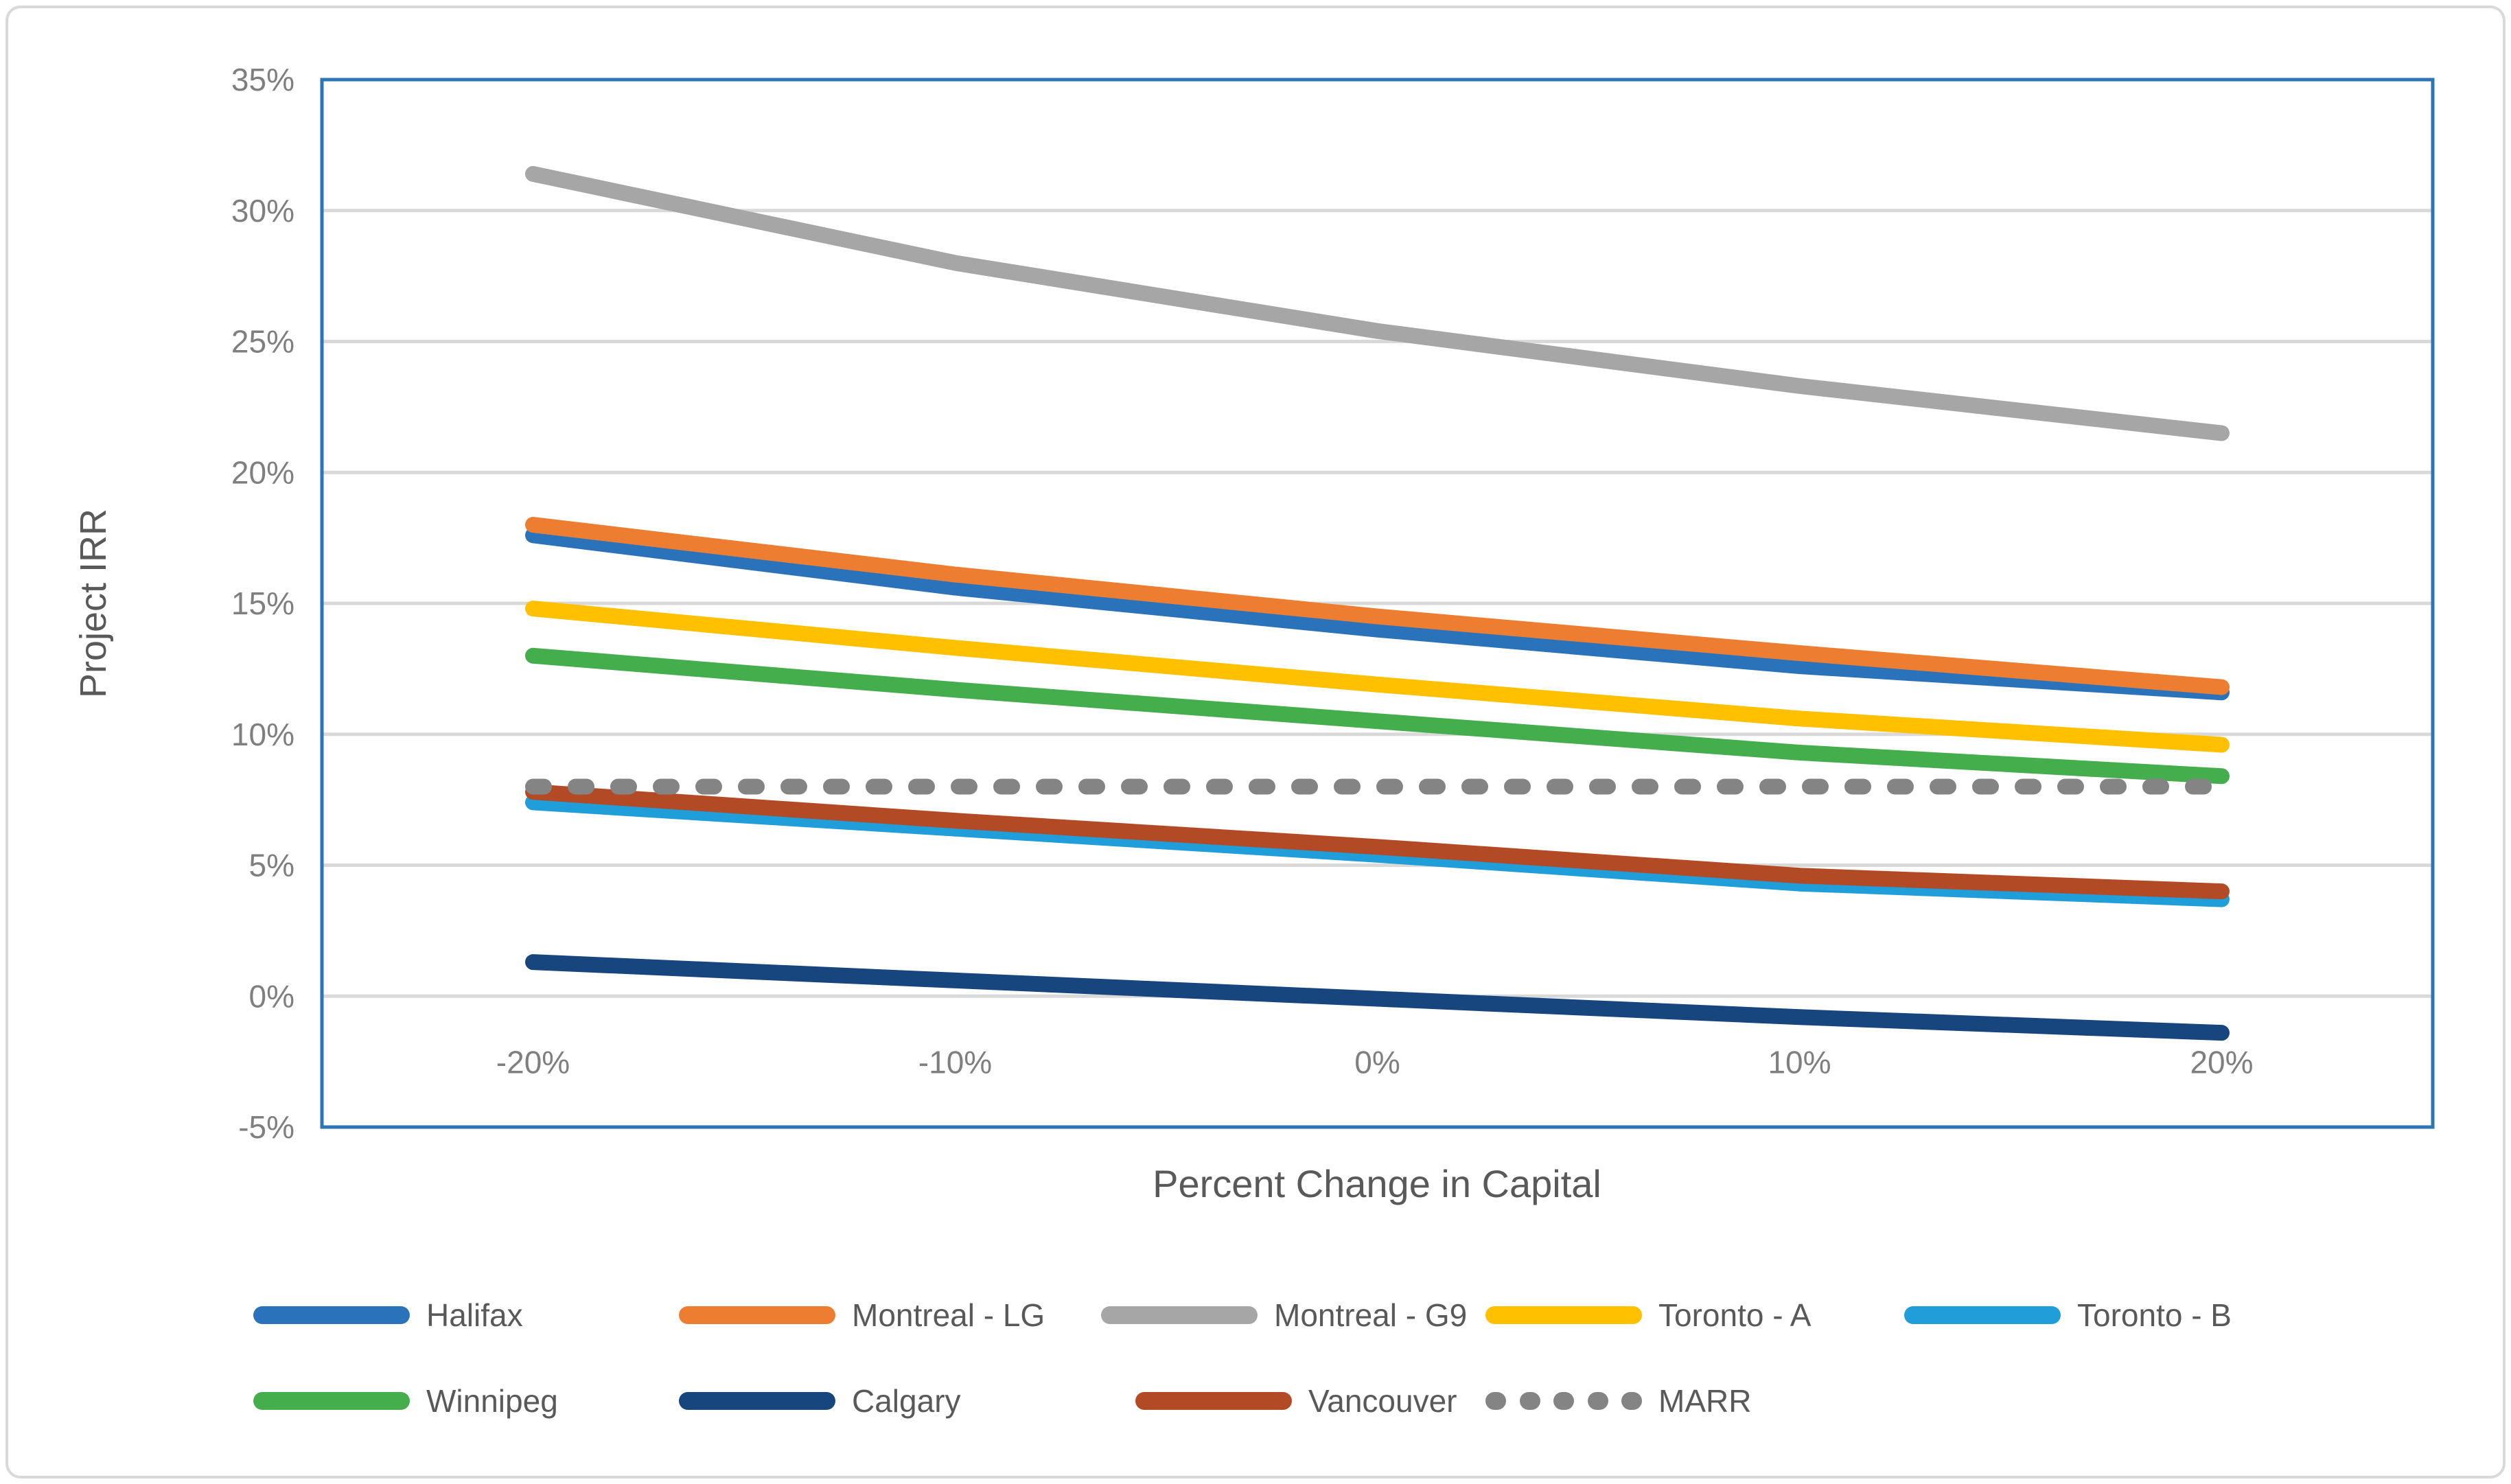 The height and width of the screenshot is (1484, 2511). I want to click on x-tick-label: -10%, so click(955, 1062).